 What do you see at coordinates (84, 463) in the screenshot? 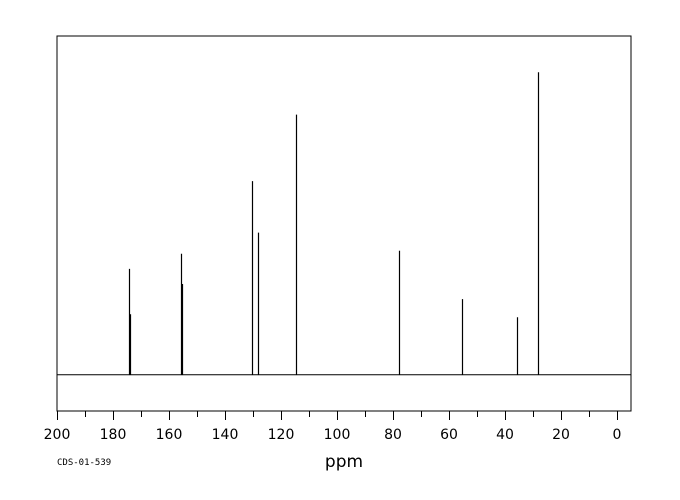
I see `spectrum-id-label: CDS-01-539` at bounding box center [84, 463].